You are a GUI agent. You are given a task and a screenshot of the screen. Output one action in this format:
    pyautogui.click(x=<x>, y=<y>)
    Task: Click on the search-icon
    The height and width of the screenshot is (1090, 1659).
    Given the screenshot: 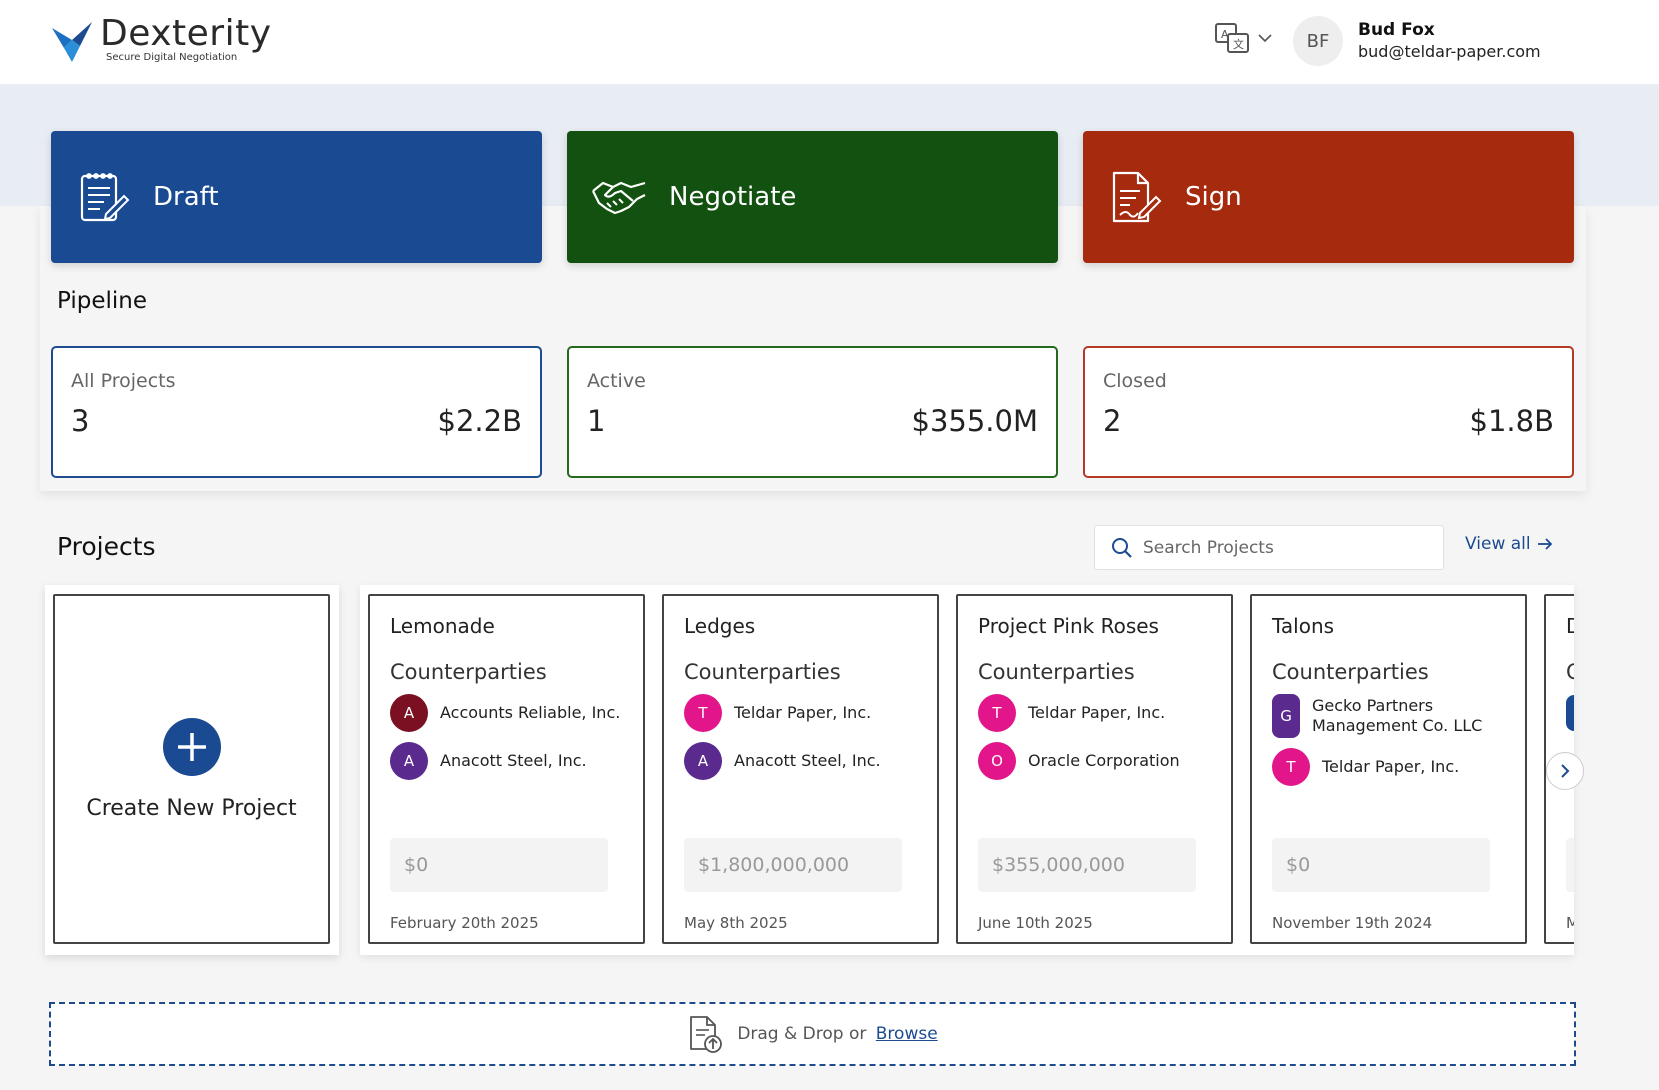 What is the action you would take?
    pyautogui.click(x=1122, y=547)
    